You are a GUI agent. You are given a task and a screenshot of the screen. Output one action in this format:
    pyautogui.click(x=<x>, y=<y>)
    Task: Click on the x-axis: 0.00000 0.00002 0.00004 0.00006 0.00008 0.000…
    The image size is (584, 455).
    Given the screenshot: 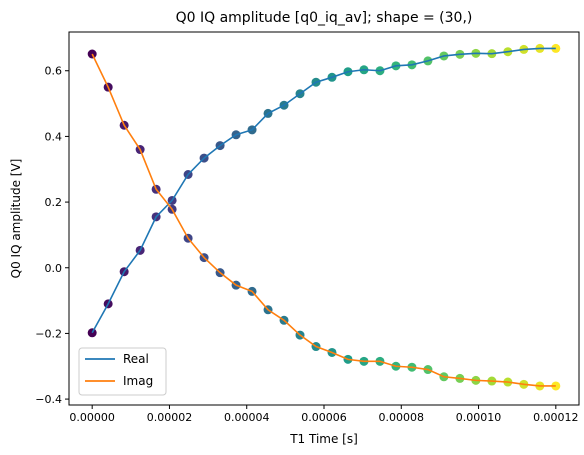 What is the action you would take?
    pyautogui.click(x=324, y=414)
    